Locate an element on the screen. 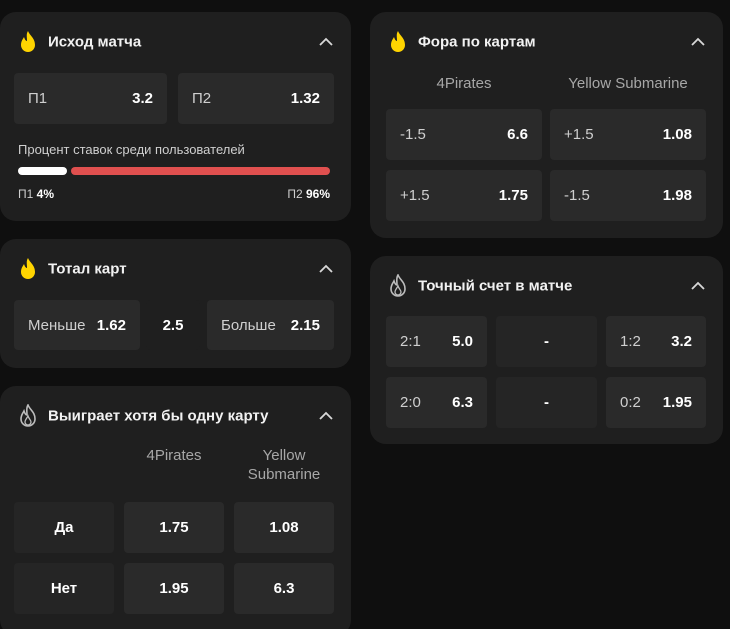  bets-percent-title: Процент ставок среди пользователей is located at coordinates (131, 149).